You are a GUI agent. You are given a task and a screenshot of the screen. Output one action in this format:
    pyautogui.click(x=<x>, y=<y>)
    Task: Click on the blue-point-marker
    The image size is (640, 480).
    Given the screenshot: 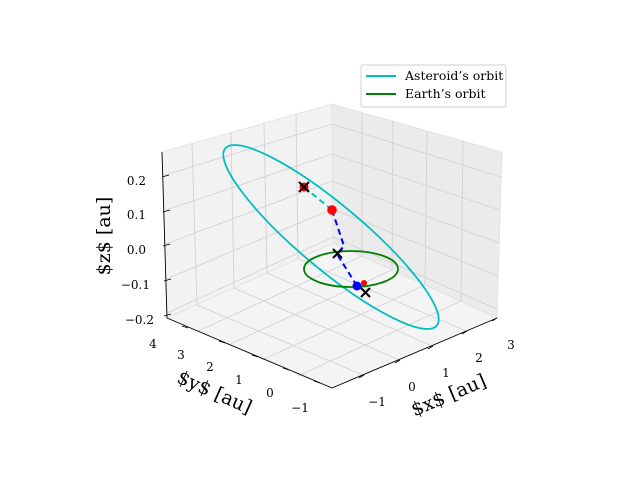 What is the action you would take?
    pyautogui.click(x=357, y=286)
    